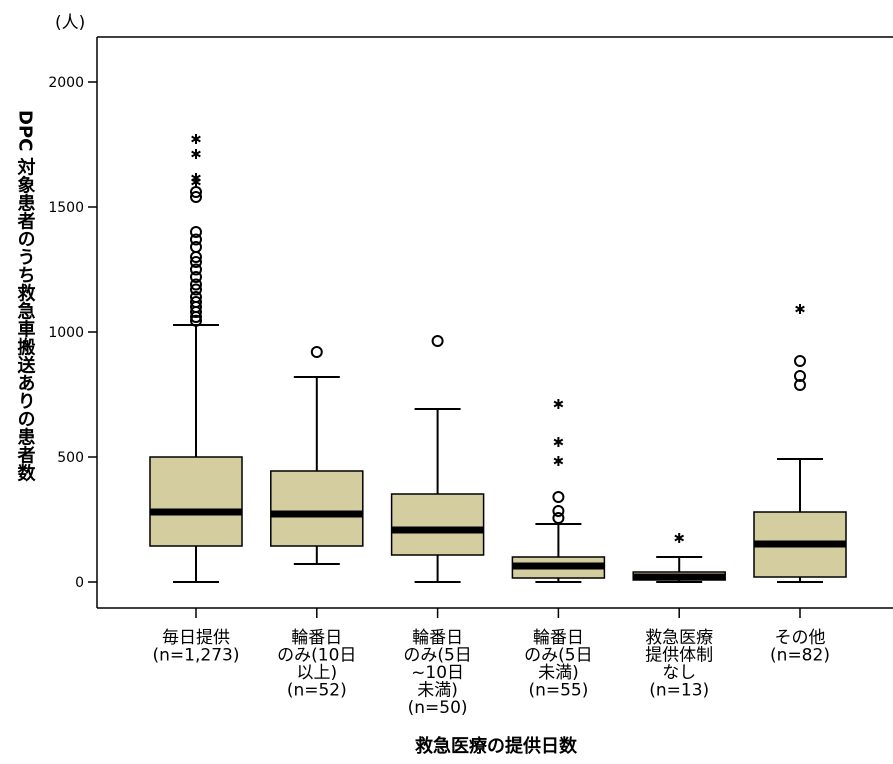 The width and height of the screenshot is (893, 764). I want to click on x-tick-label-line: 毎日提供, so click(196, 638).